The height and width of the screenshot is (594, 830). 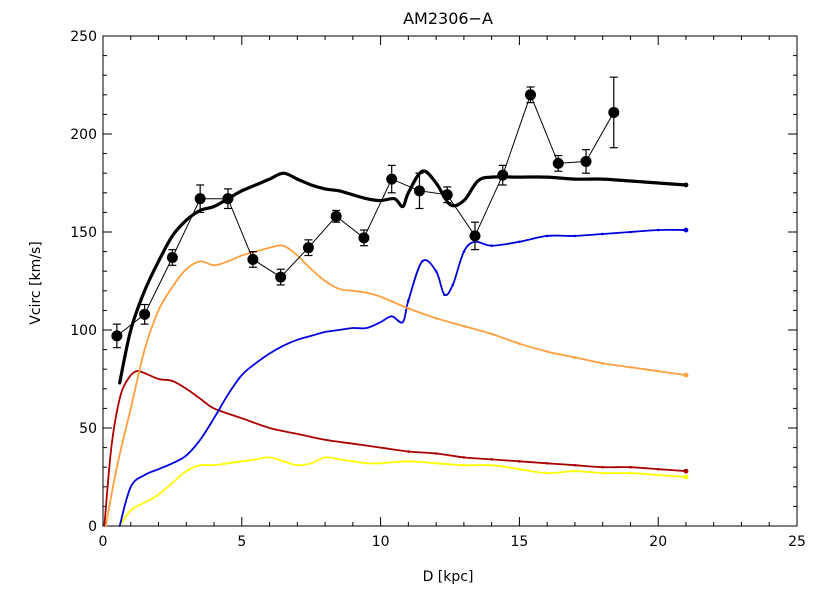 I want to click on y-tick-label: 200, so click(x=83, y=135).